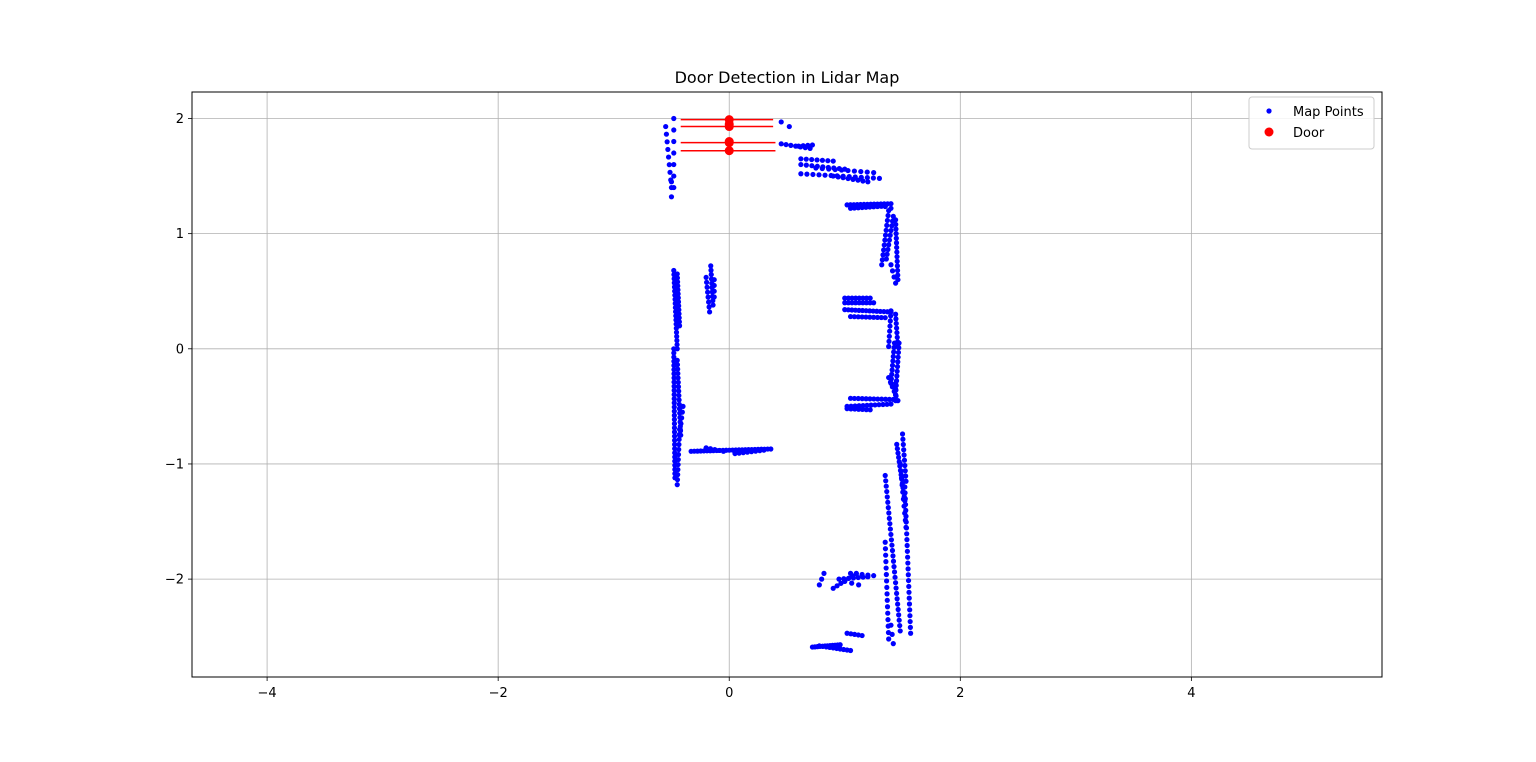 Image resolution: width=1536 pixels, height=762 pixels. I want to click on door-point, so click(729, 143).